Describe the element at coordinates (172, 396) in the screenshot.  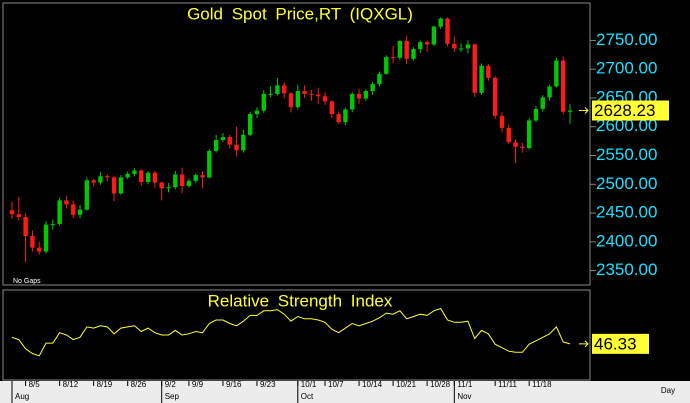
I see `month-label: Sep` at that location.